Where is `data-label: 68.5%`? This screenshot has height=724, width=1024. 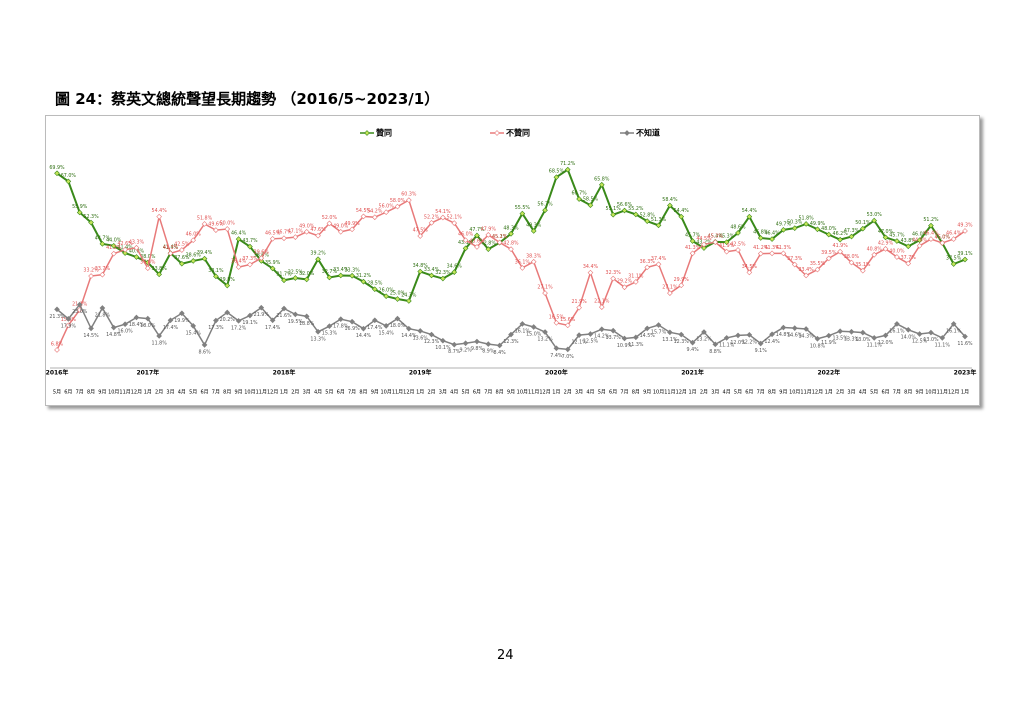
data-label: 68.5% is located at coordinates (557, 172).